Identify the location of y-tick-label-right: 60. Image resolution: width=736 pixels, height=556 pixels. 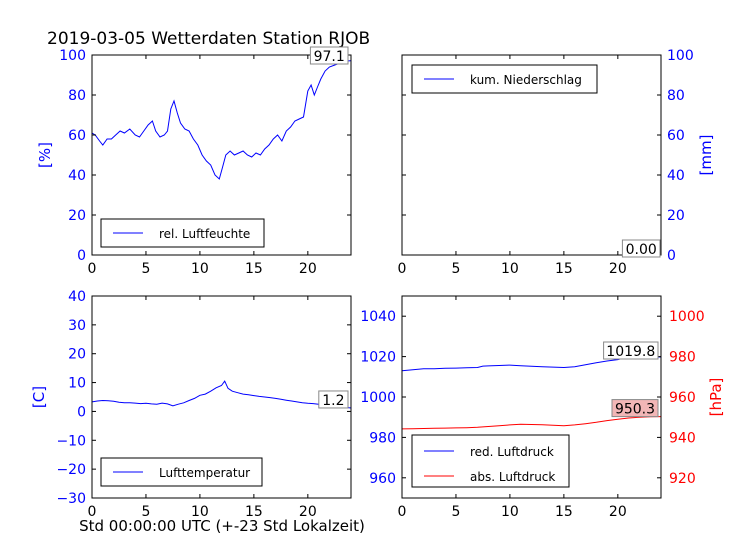
(676, 136).